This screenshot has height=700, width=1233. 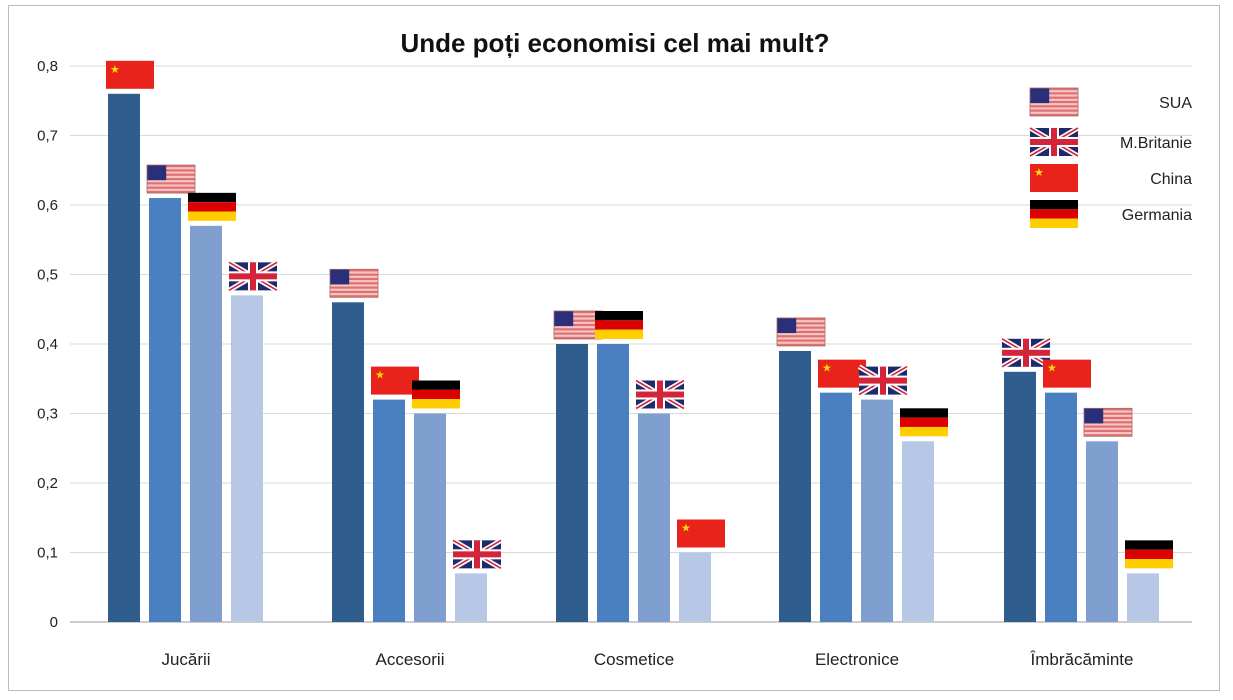 What do you see at coordinates (1156, 143) in the screenshot?
I see `legend-label: M.Britanie` at bounding box center [1156, 143].